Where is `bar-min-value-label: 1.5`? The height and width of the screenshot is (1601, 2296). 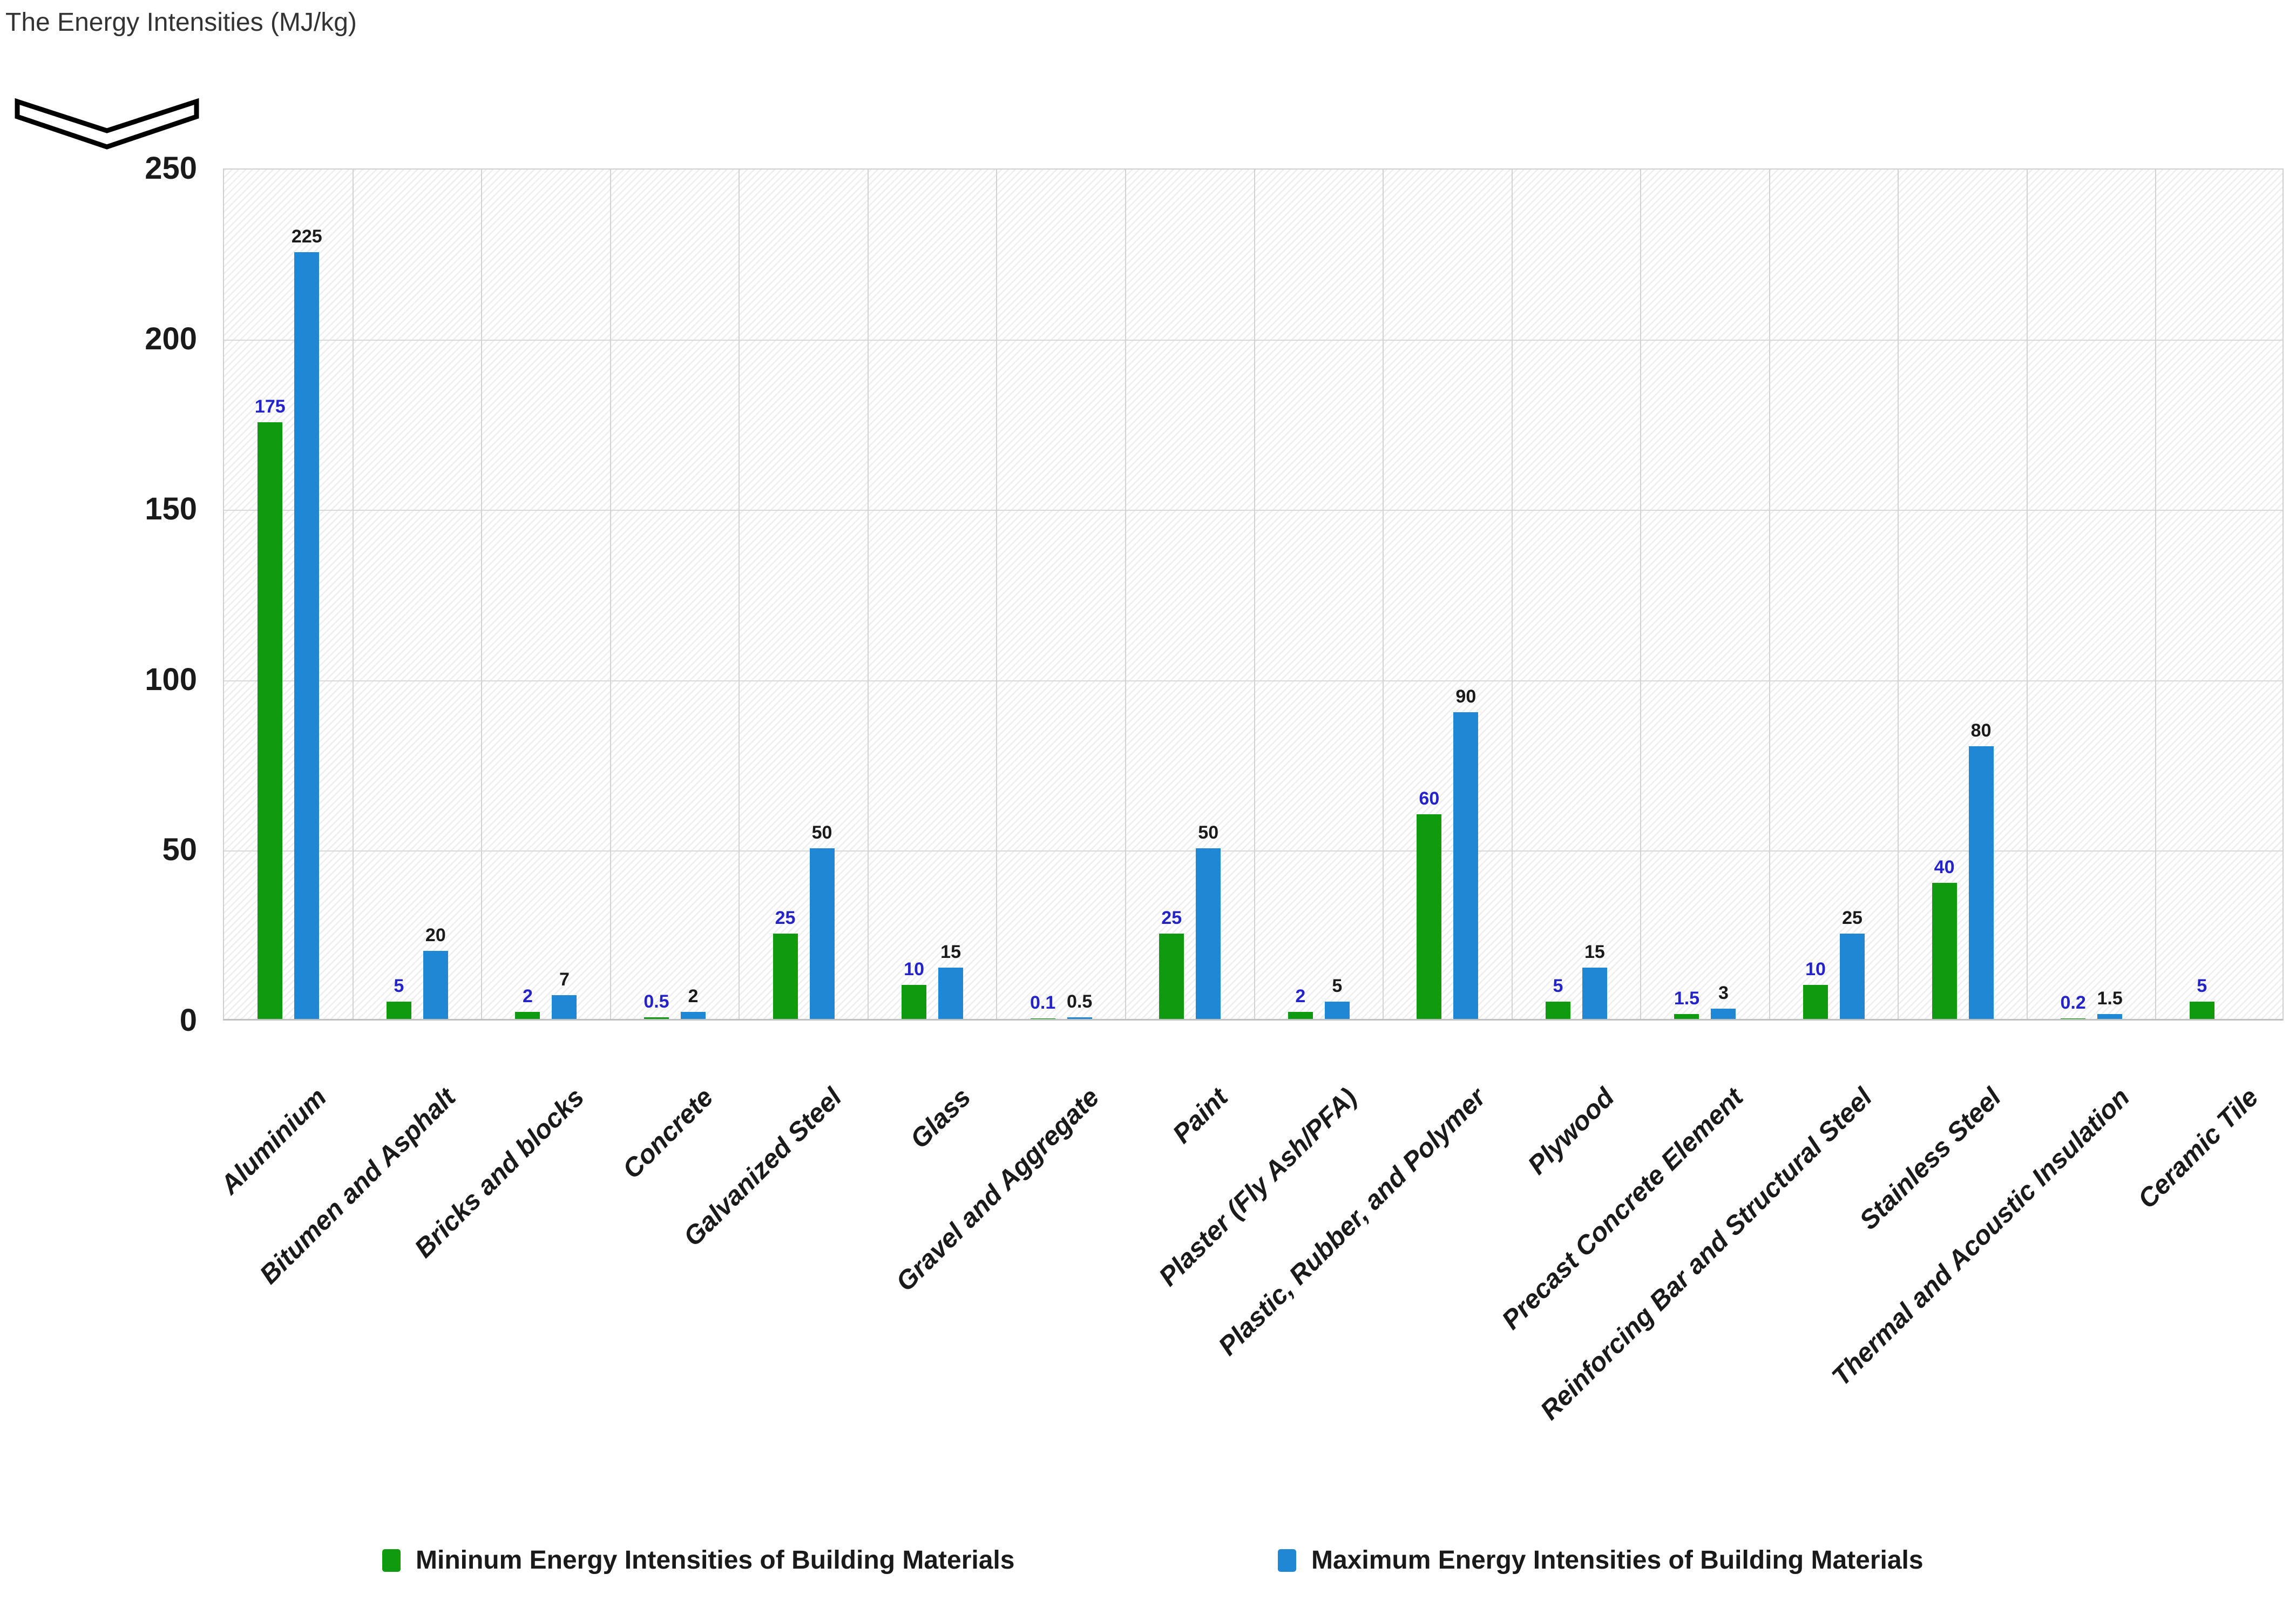
bar-min-value-label: 1.5 is located at coordinates (1687, 999).